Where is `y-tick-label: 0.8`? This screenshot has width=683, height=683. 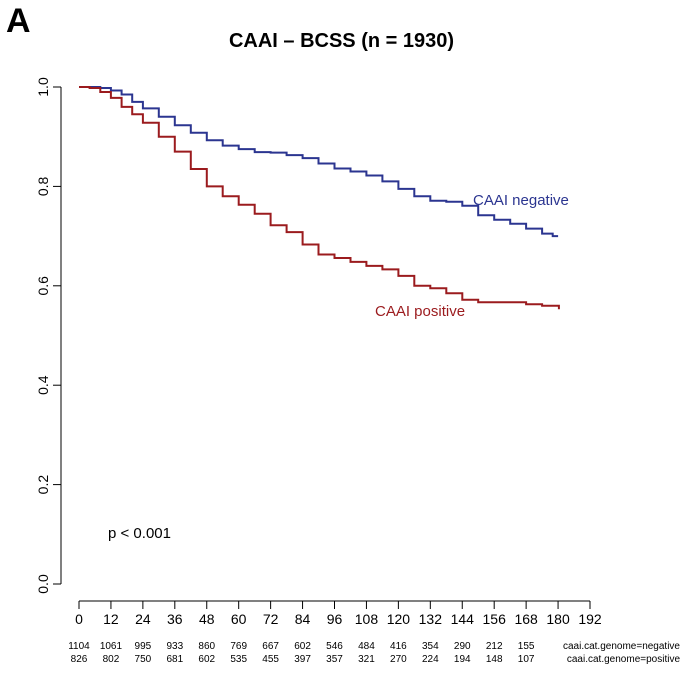 y-tick-label: 0.8 is located at coordinates (43, 186).